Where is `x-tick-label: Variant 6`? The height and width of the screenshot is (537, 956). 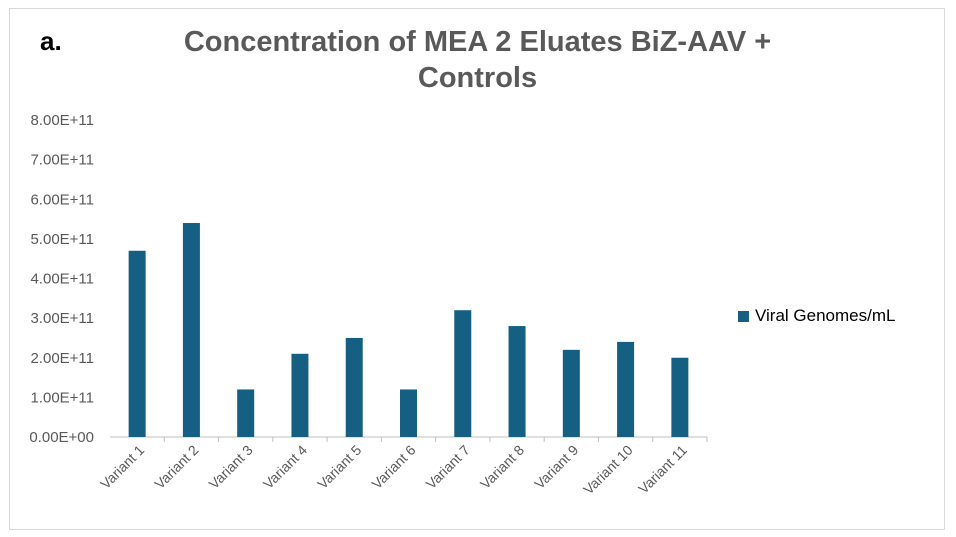 x-tick-label: Variant 6 is located at coordinates (393, 467).